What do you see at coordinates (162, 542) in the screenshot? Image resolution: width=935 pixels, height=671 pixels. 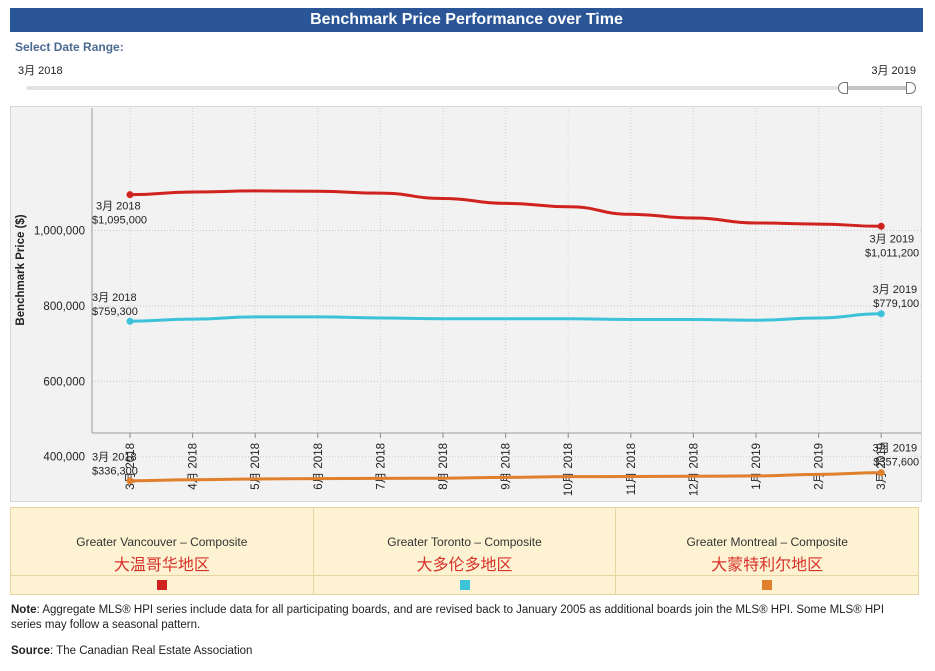 I see `legend-name: Greater Vancouver – Composite` at bounding box center [162, 542].